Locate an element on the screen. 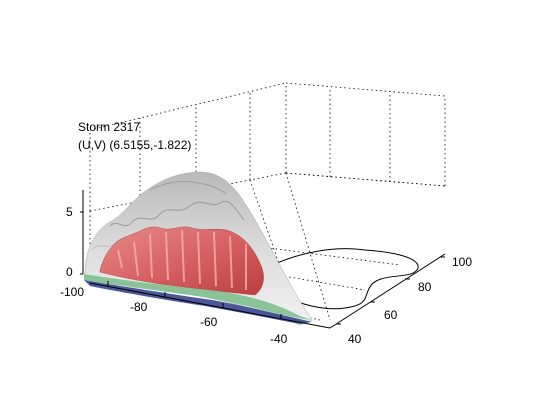 This screenshot has width=533, height=400. x-tick-label: -80 is located at coordinates (139, 307).